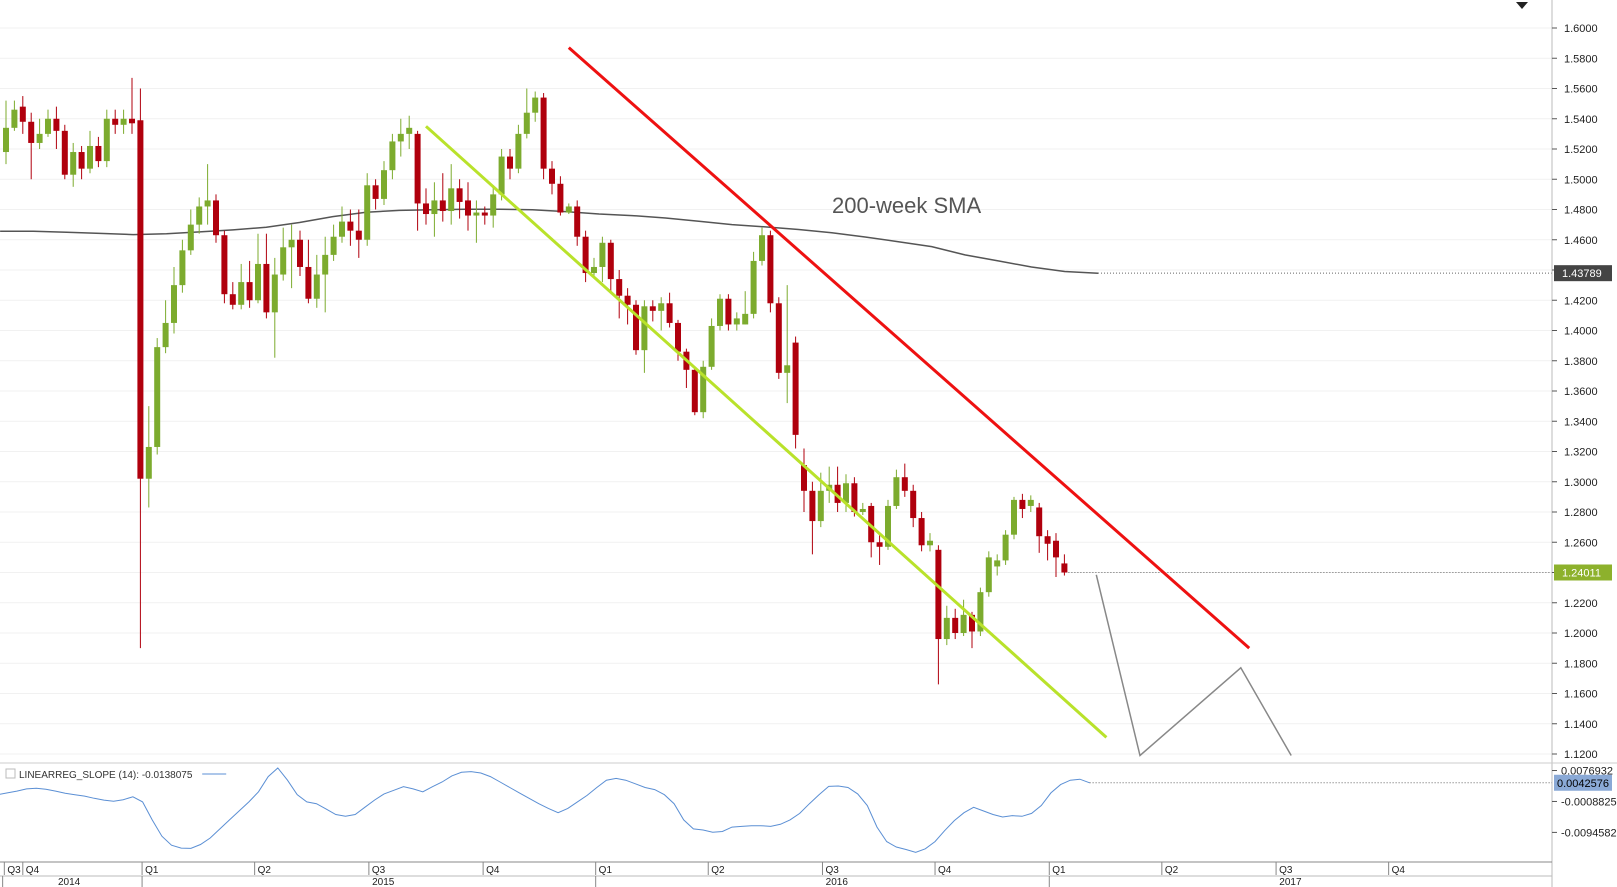  Describe the element at coordinates (10, 773) in the screenshot. I see `indicator-toggle-icon` at that location.